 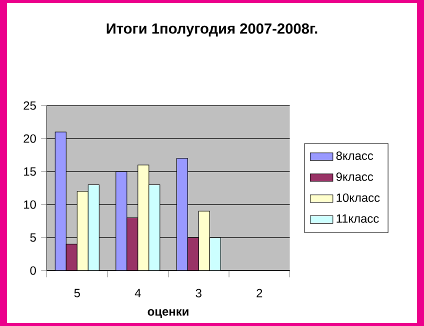 What do you see at coordinates (355, 155) in the screenshot?
I see `legend-label: 8класс` at bounding box center [355, 155].